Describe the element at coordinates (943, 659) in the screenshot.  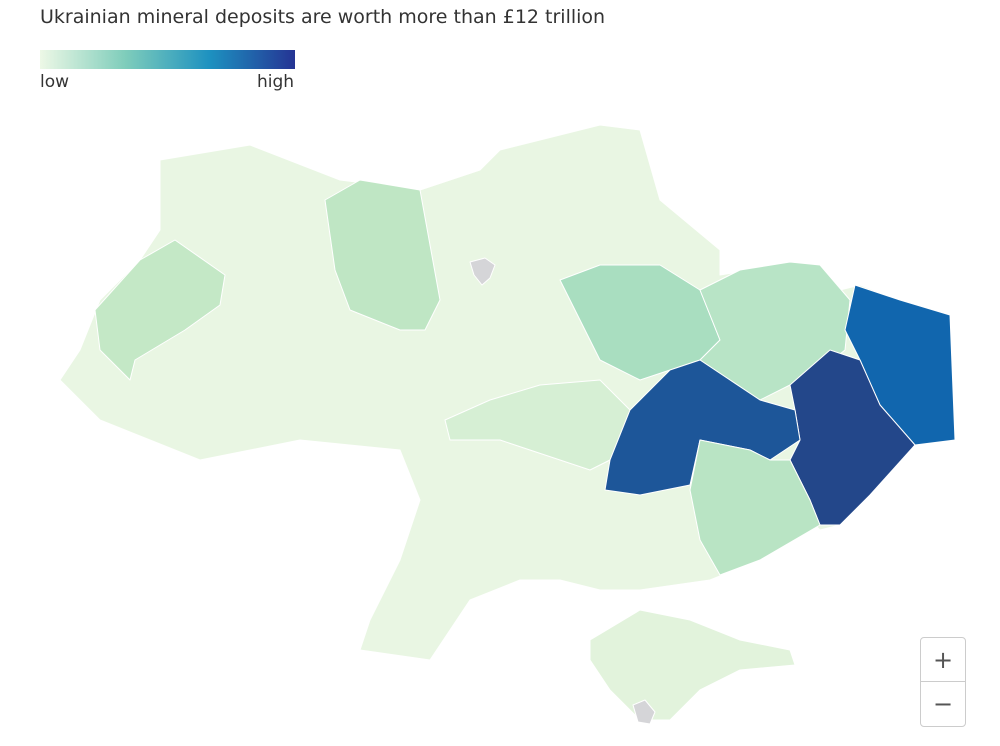
I see `zoom-in: +` at that location.